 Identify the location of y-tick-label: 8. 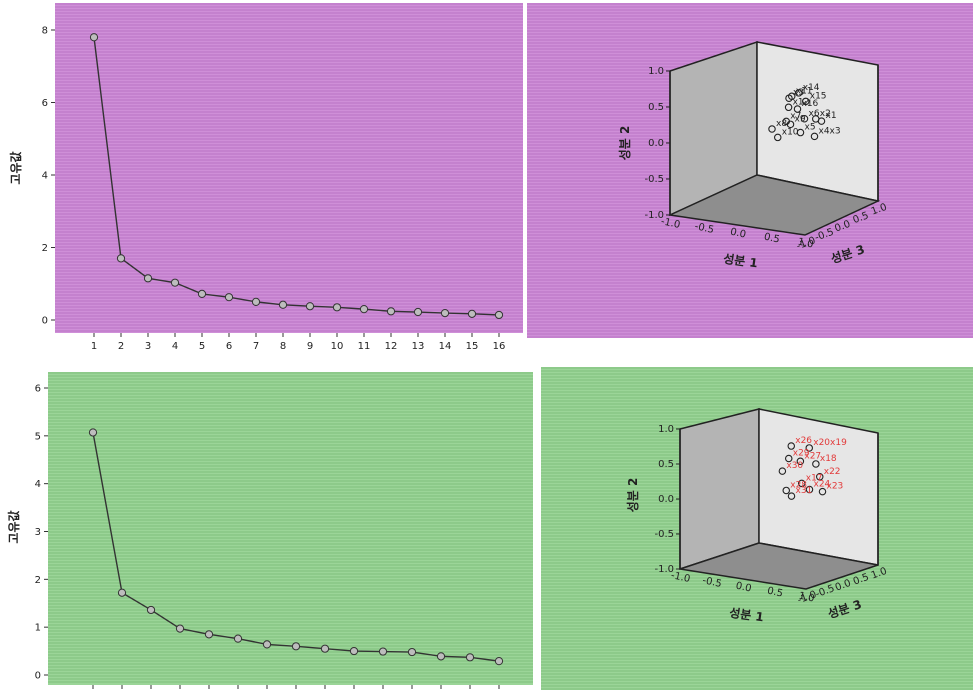
(45, 31).